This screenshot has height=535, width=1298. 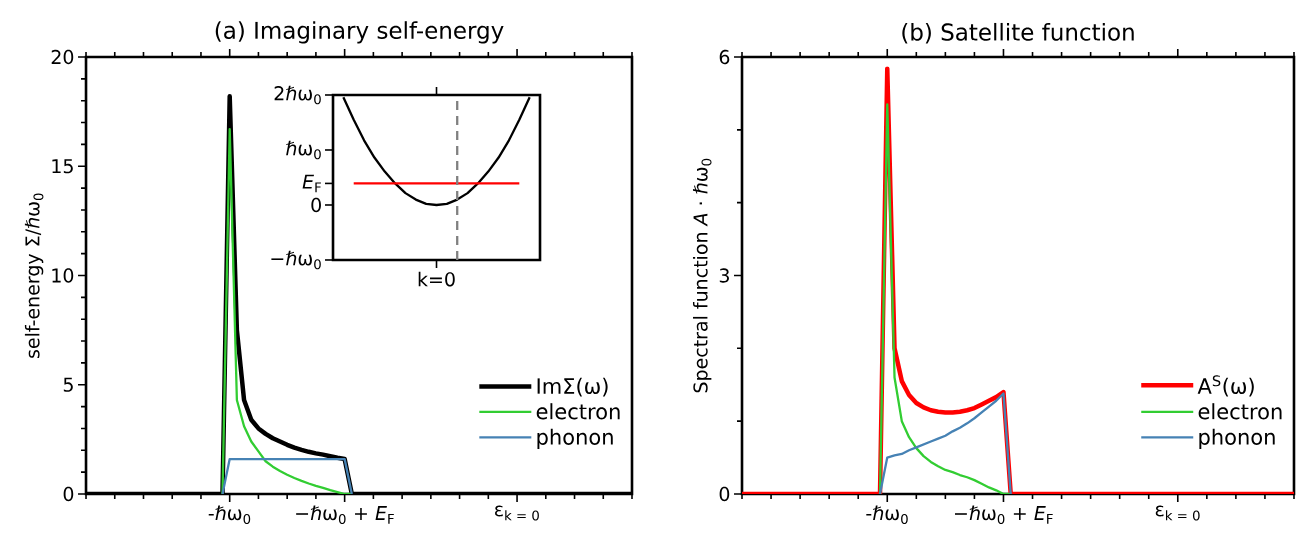 What do you see at coordinates (724, 275) in the screenshot?
I see `y-tick-label: 3` at bounding box center [724, 275].